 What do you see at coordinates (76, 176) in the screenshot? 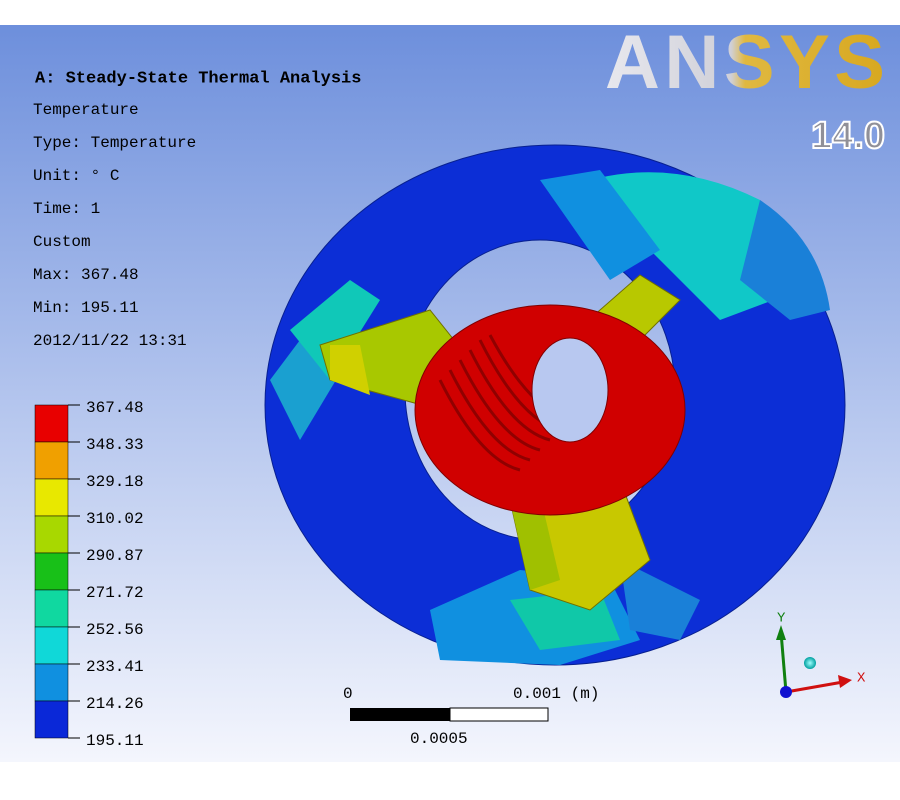
I see `info-line: Unit: ° C` at bounding box center [76, 176].